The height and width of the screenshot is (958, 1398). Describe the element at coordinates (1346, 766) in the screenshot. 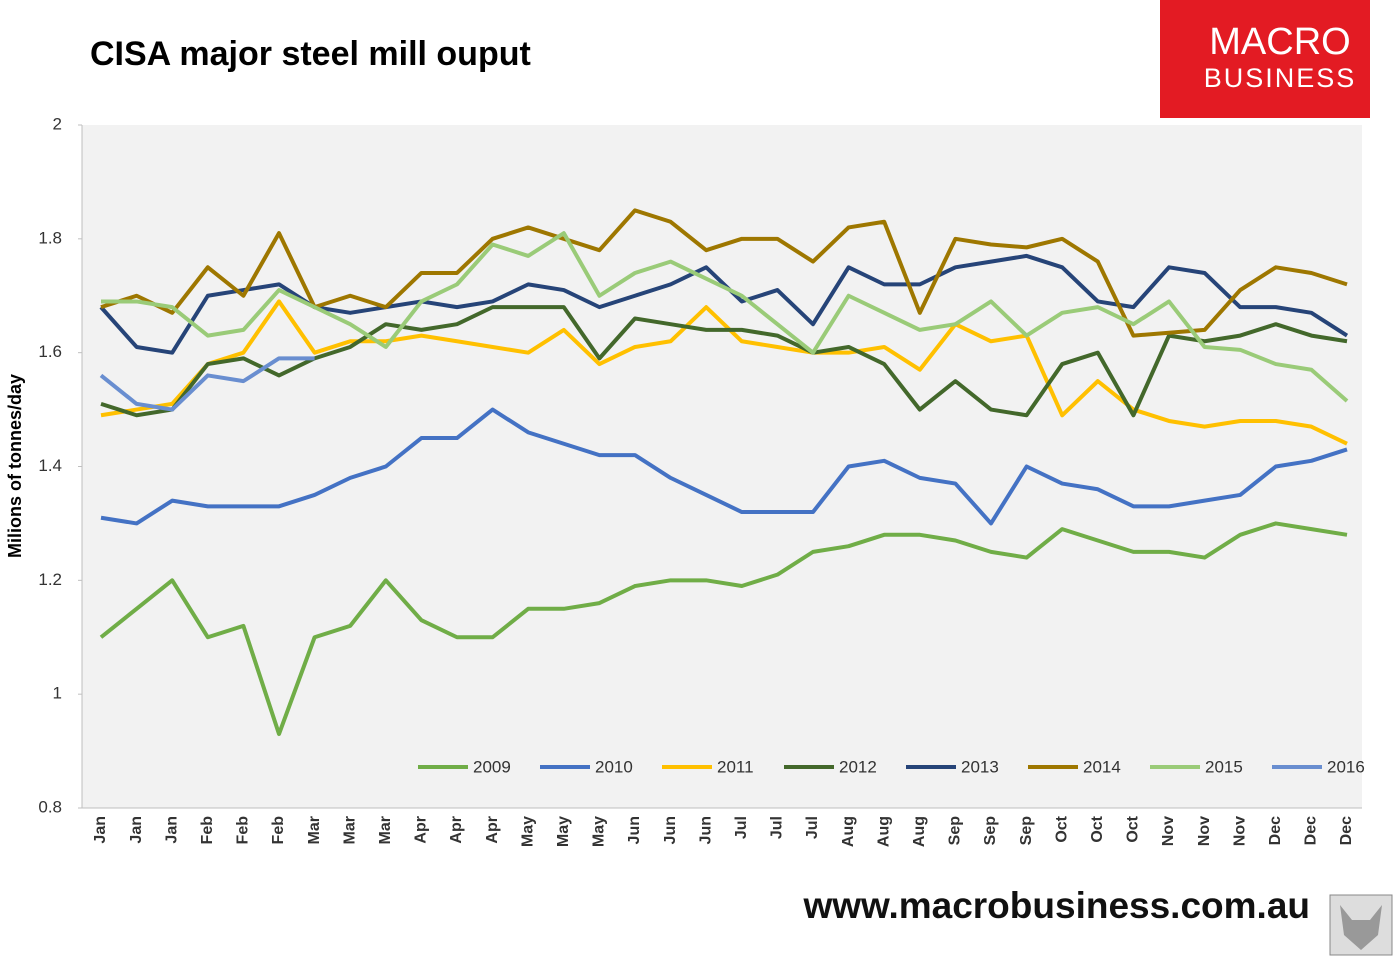

I see `legend-label: 2016` at that location.